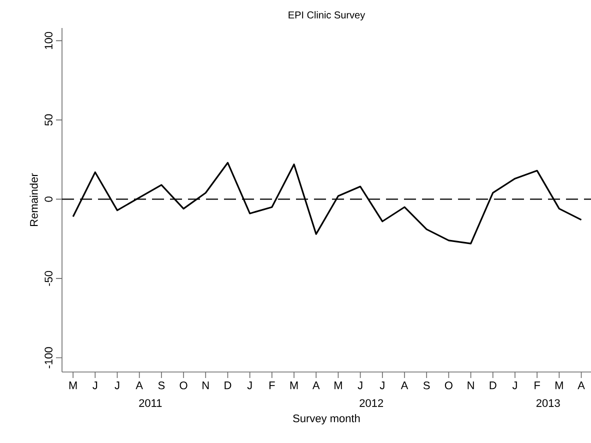 The image size is (591, 443). I want to click on text: 2013, so click(548, 403).